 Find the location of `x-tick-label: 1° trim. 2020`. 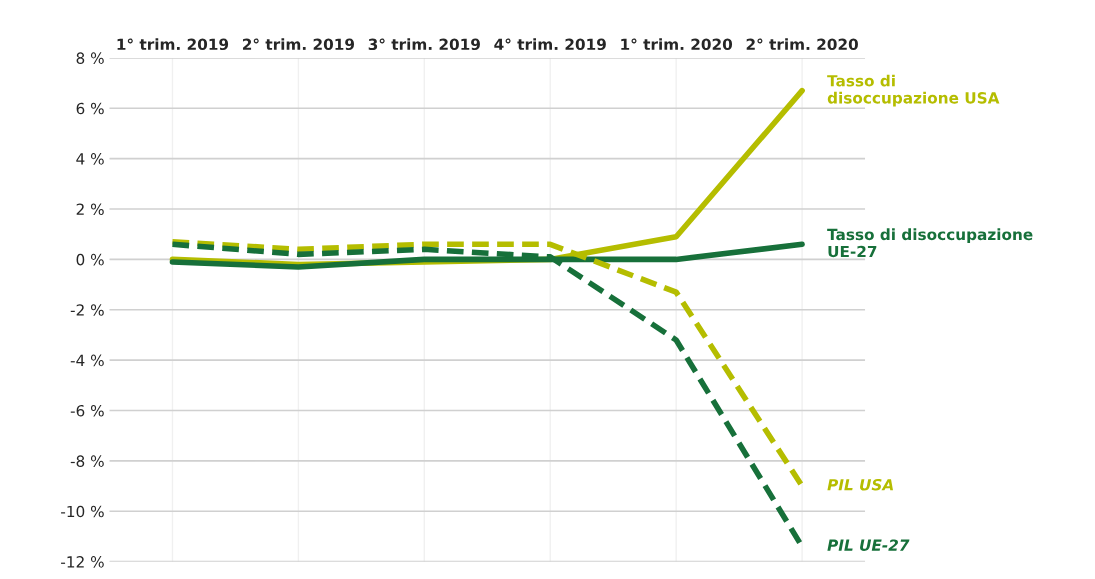

x-tick-label: 1° trim. 2020 is located at coordinates (677, 44).